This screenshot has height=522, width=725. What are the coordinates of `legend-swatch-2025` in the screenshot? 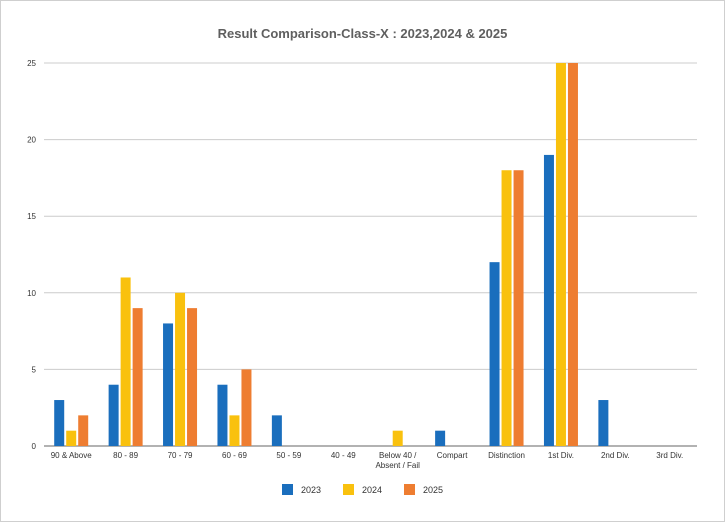 It's located at (410, 489).